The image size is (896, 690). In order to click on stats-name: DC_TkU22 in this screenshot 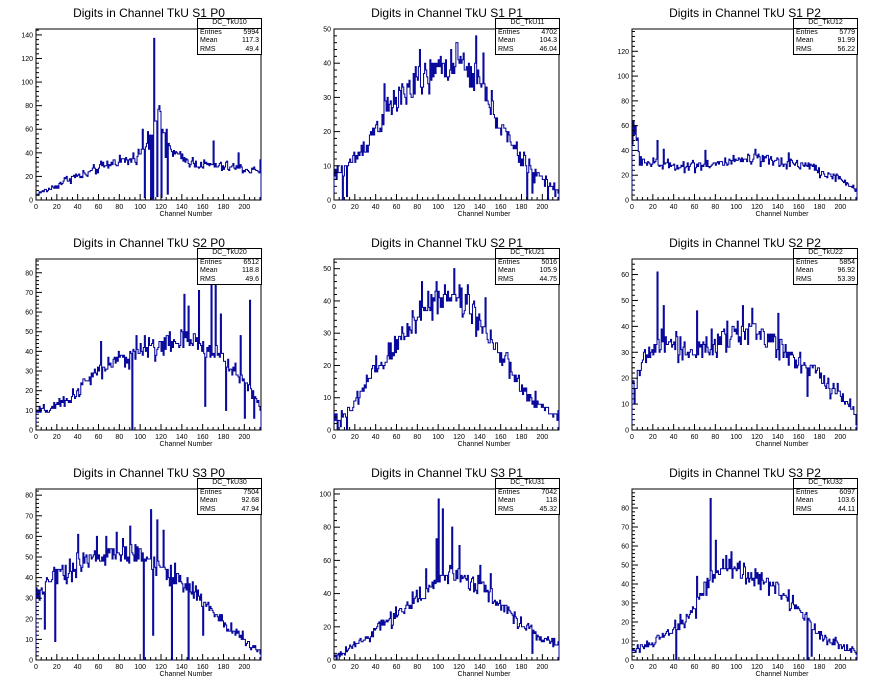, I will do `click(825, 254)`.